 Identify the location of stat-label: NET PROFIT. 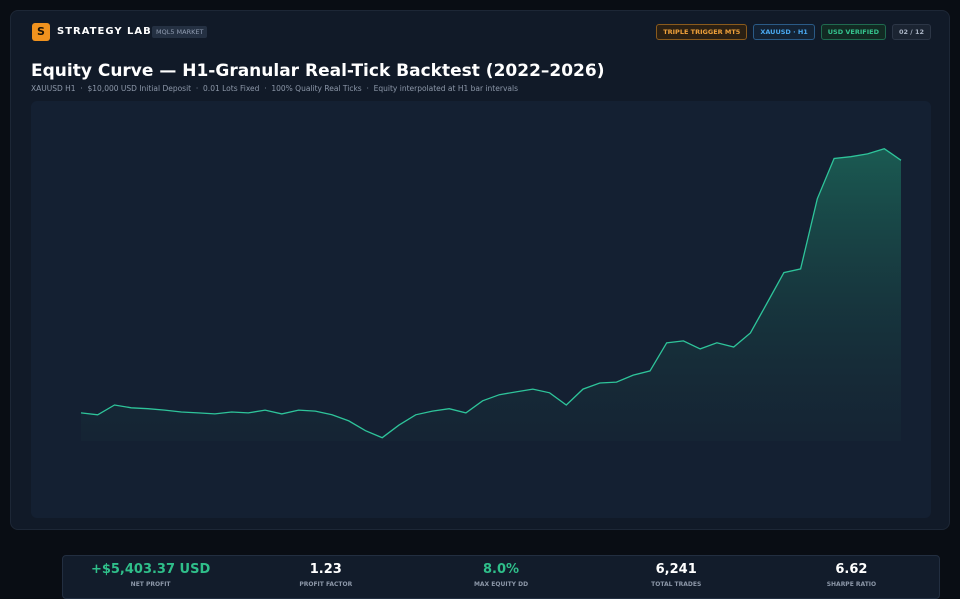
(150, 584).